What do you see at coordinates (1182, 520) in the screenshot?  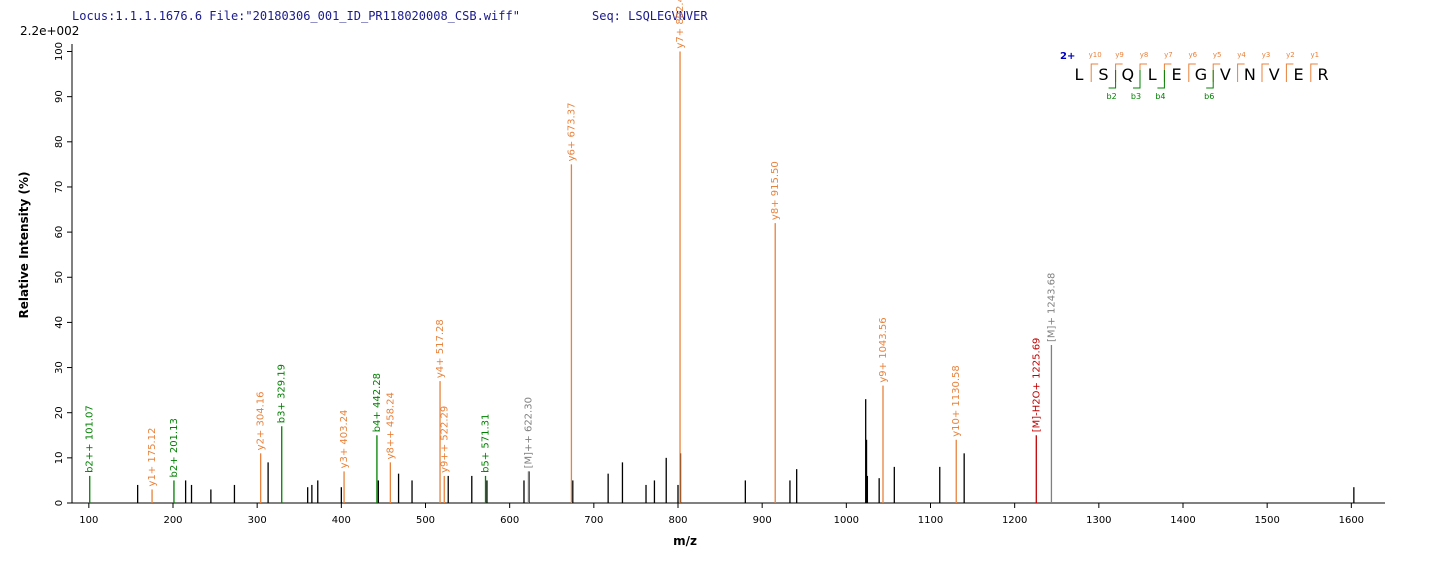 I see `x-tick-label: 1400` at bounding box center [1182, 520].